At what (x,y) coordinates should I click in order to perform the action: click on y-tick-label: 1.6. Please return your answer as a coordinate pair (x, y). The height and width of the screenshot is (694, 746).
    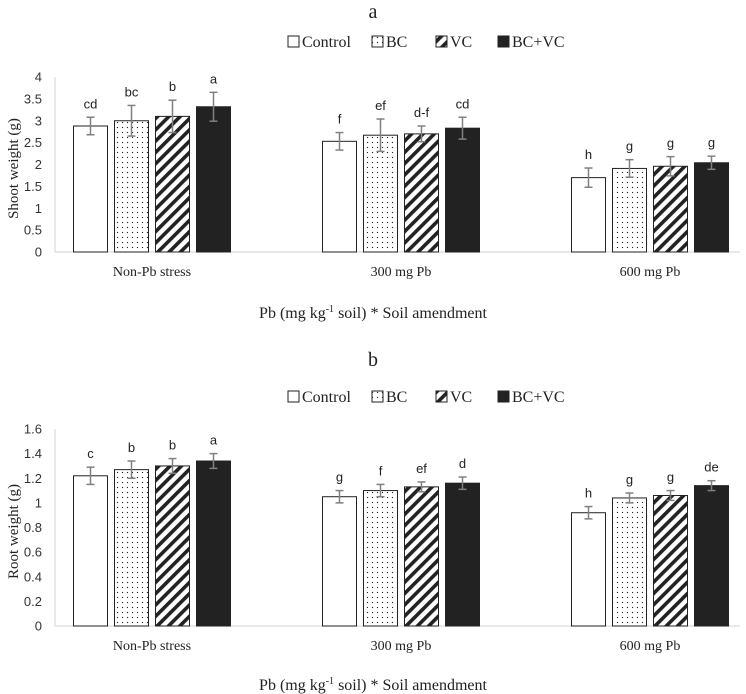
    Looking at the image, I should click on (33, 429).